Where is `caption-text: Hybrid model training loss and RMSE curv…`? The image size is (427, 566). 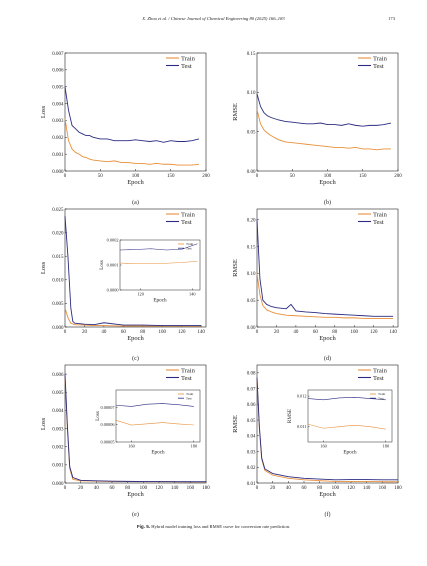
caption-text: Hybrid model training loss and RMSE curv… is located at coordinates (221, 526).